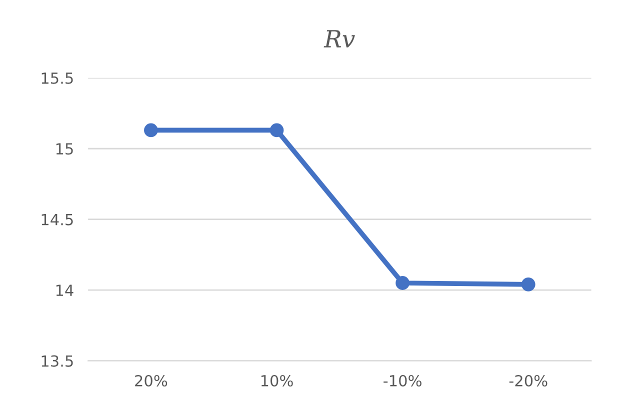  Describe the element at coordinates (57, 220) in the screenshot. I see `y-tick-label: 14.5` at that location.